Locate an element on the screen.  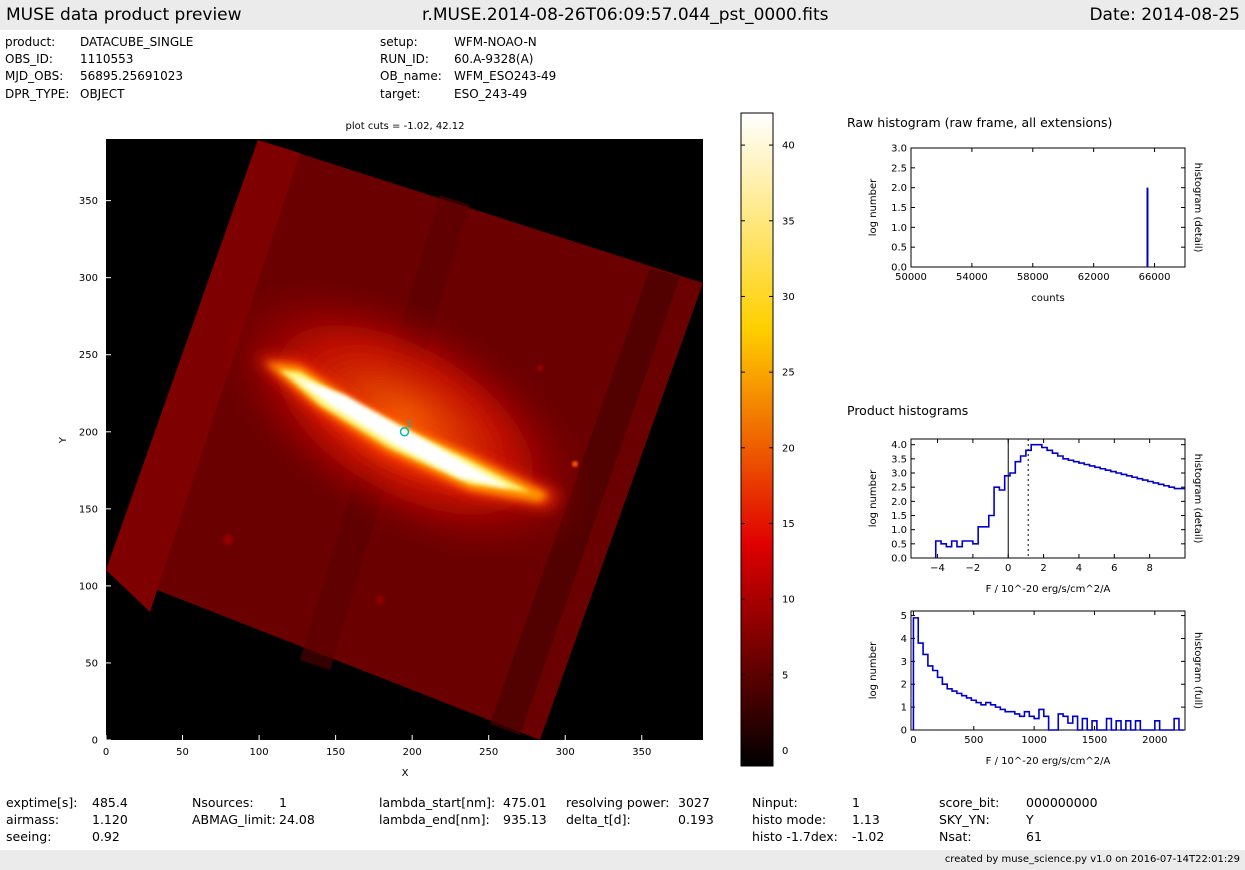
app-title: MUSE data product preview is located at coordinates (124, 15).